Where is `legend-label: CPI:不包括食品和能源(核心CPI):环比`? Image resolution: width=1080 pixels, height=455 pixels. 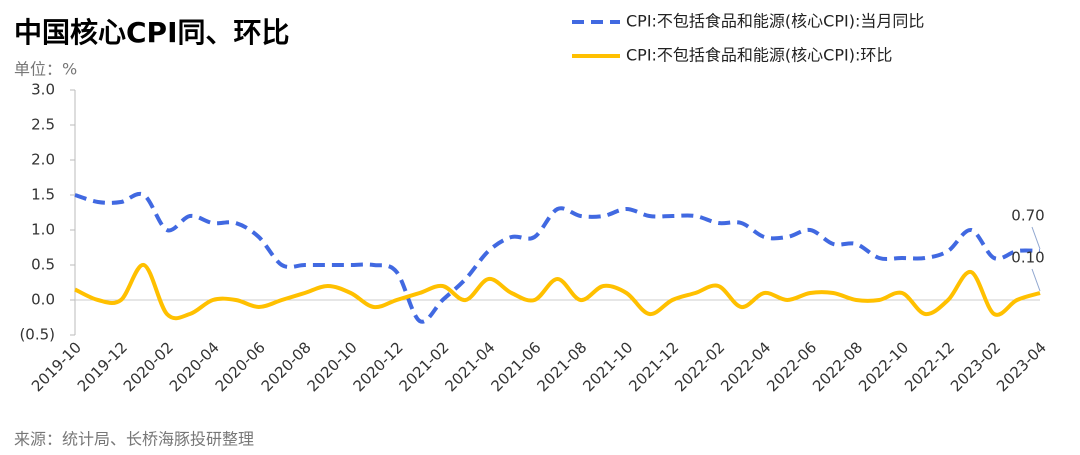 legend-label: CPI:不包括食品和能源(核心CPI):环比 is located at coordinates (759, 55).